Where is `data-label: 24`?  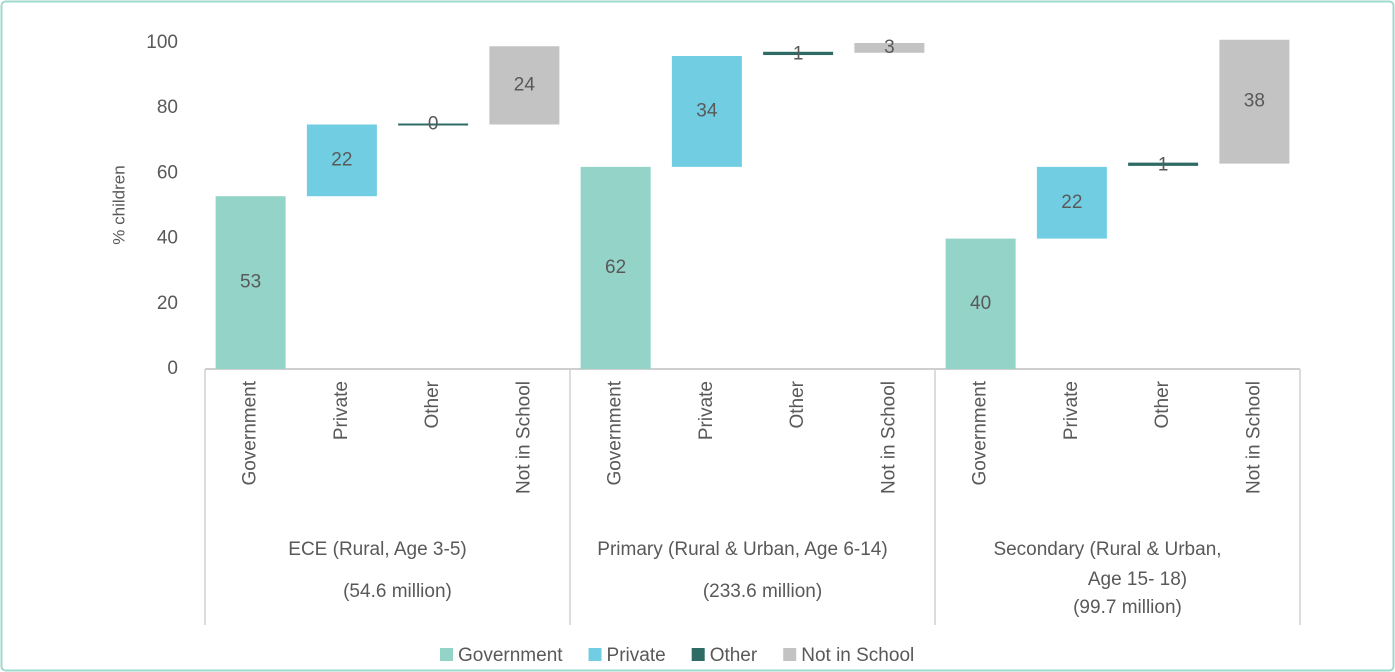
data-label: 24 is located at coordinates (525, 84).